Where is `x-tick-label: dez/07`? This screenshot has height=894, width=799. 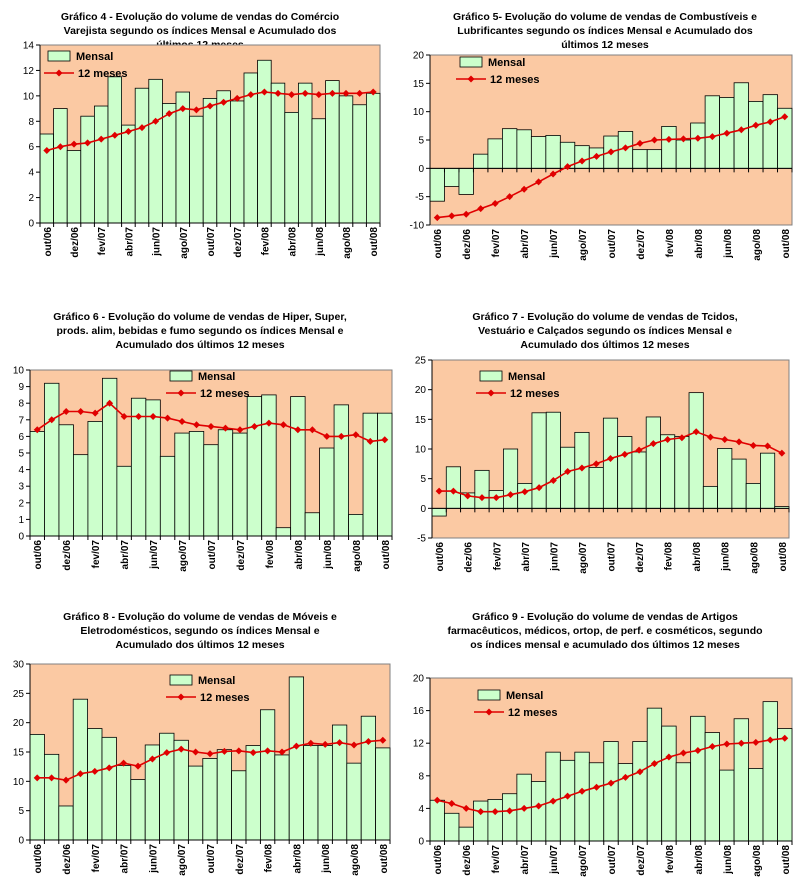 x-tick-label: dez/07 is located at coordinates (641, 860).